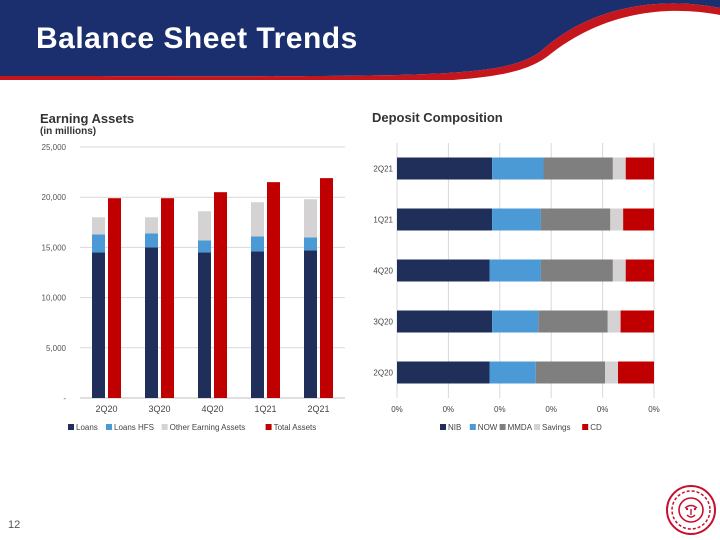  What do you see at coordinates (68, 131) in the screenshot?
I see `earning-assets-subtitle: (in millions)` at bounding box center [68, 131].